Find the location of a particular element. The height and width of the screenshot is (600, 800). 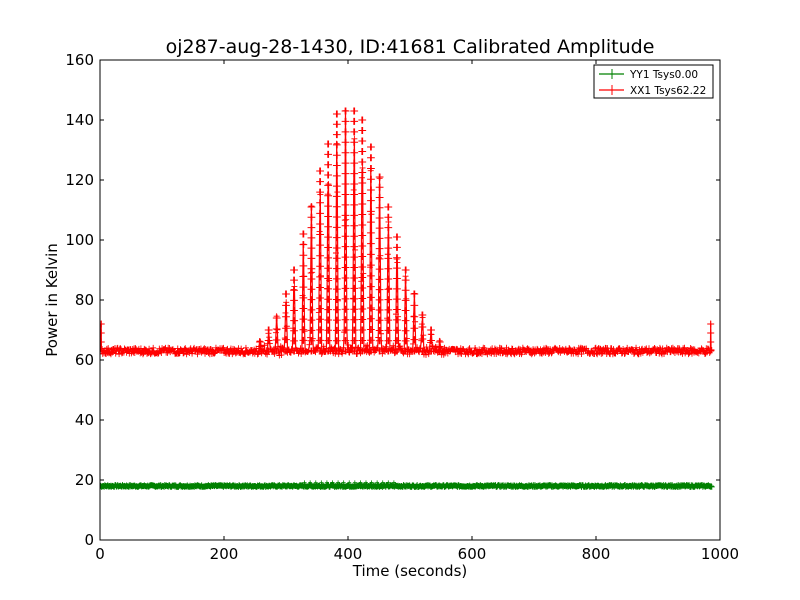

x-tick-label: 1000 is located at coordinates (720, 554).